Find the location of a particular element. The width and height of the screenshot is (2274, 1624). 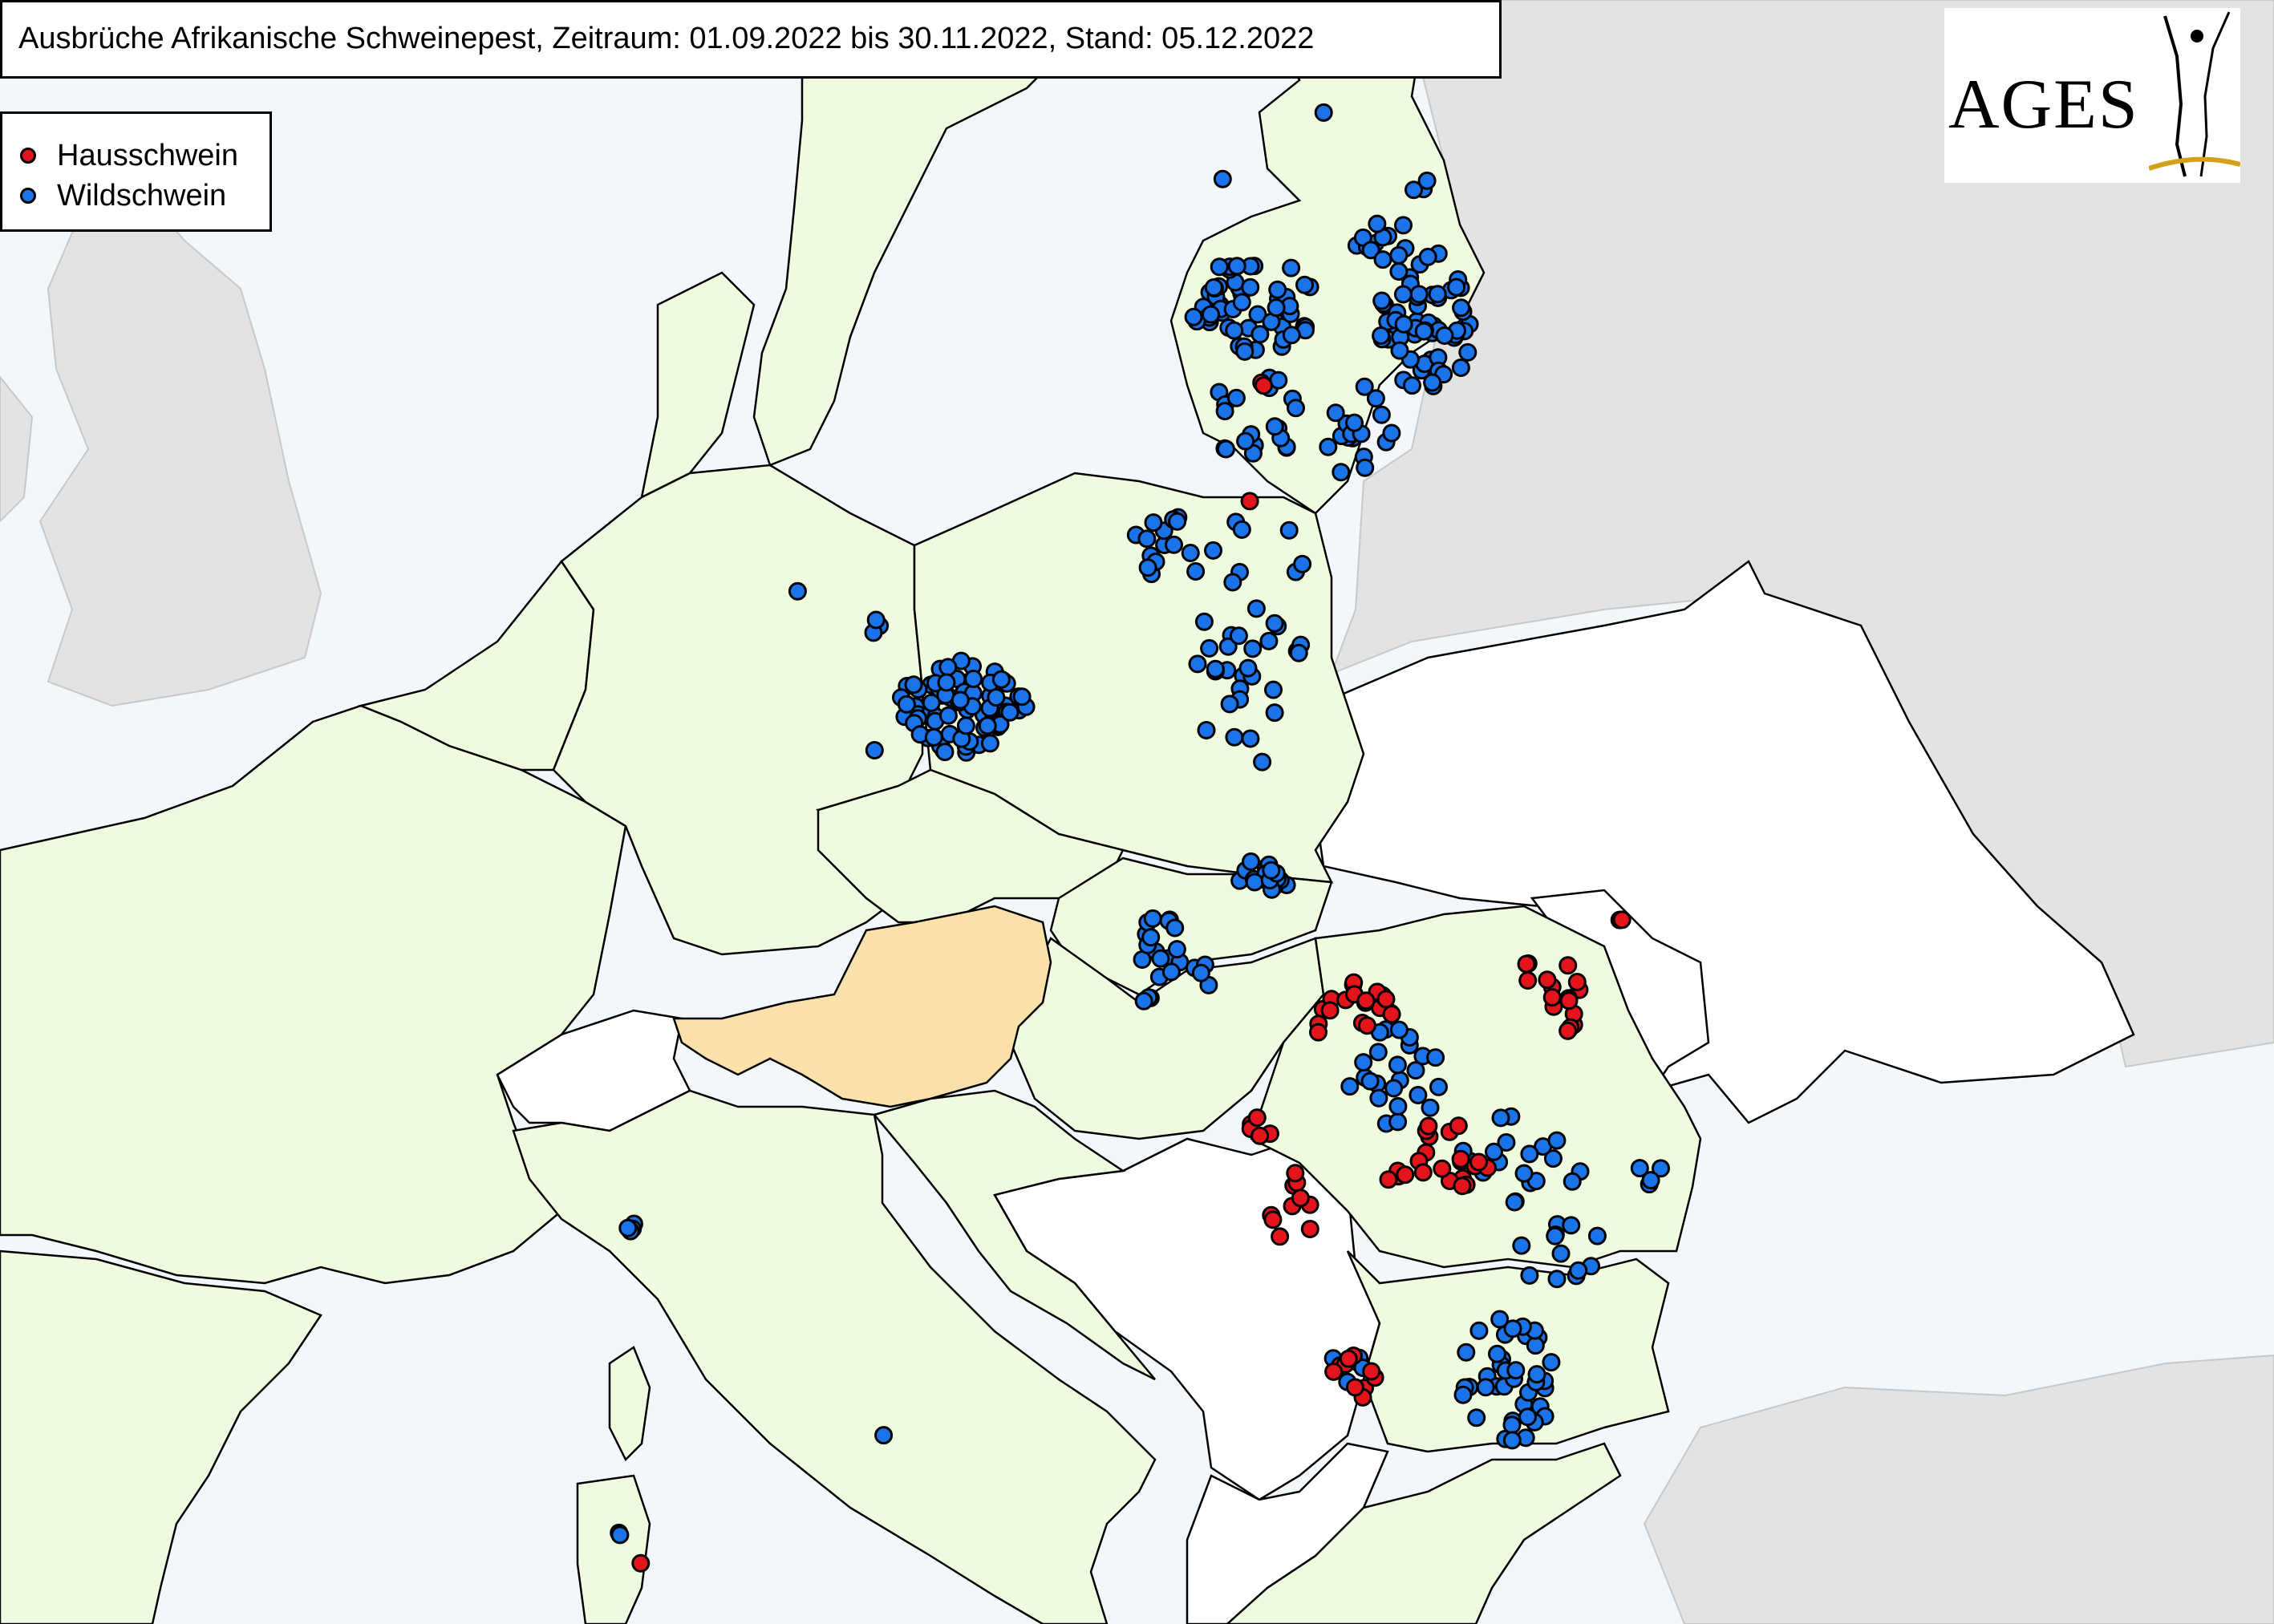

great-britain is located at coordinates (180, 445).